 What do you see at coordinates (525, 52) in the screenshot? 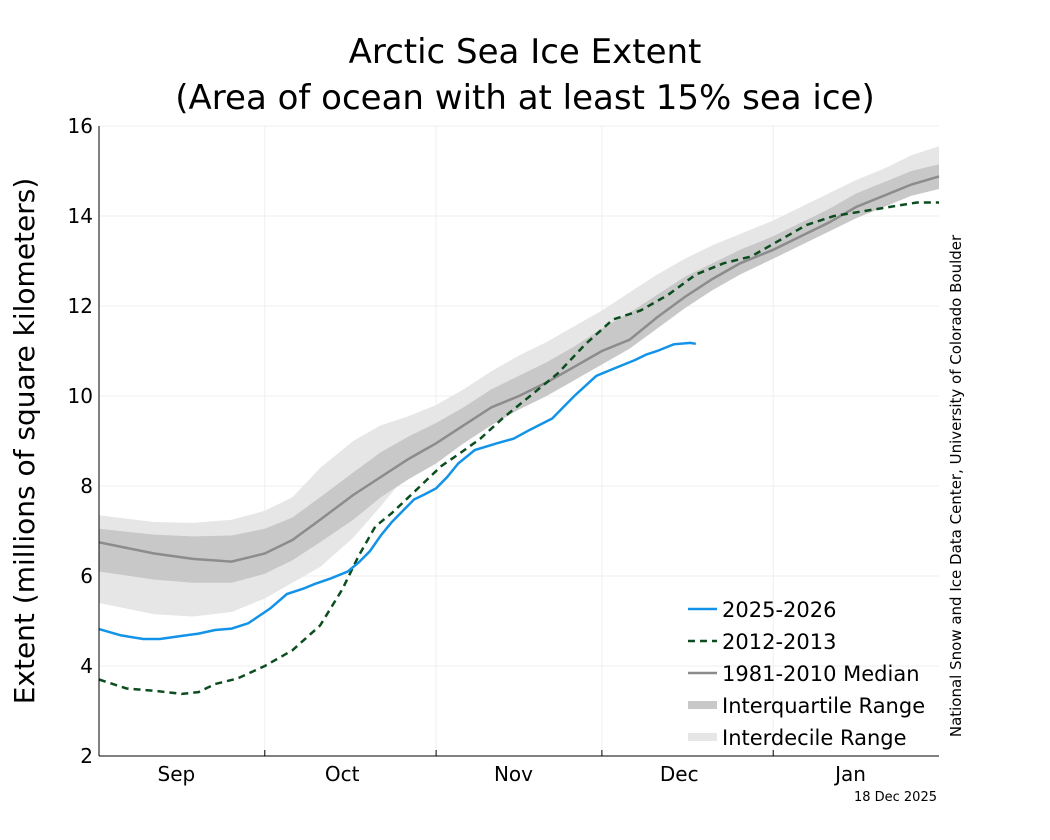
I see `chart-title: Arctic Sea Ice Extent` at bounding box center [525, 52].